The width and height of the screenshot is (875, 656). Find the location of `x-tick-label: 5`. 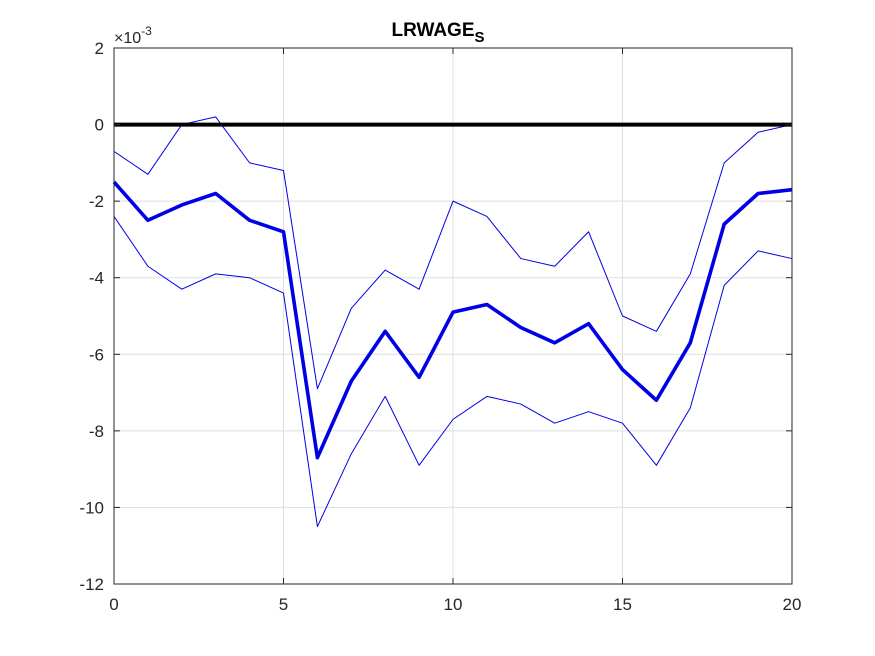

x-tick-label: 5 is located at coordinates (283, 604).